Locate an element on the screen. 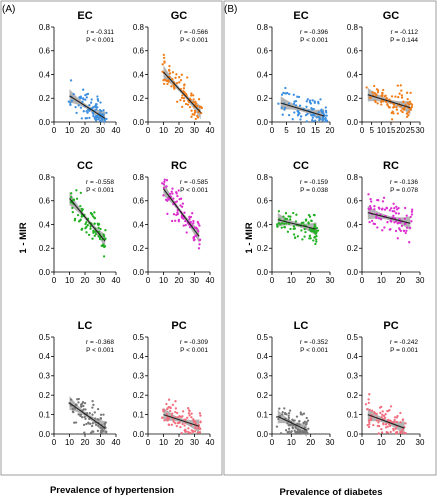 The width and height of the screenshot is (438, 500). y-tick-label: 0.1 is located at coordinates (263, 414).